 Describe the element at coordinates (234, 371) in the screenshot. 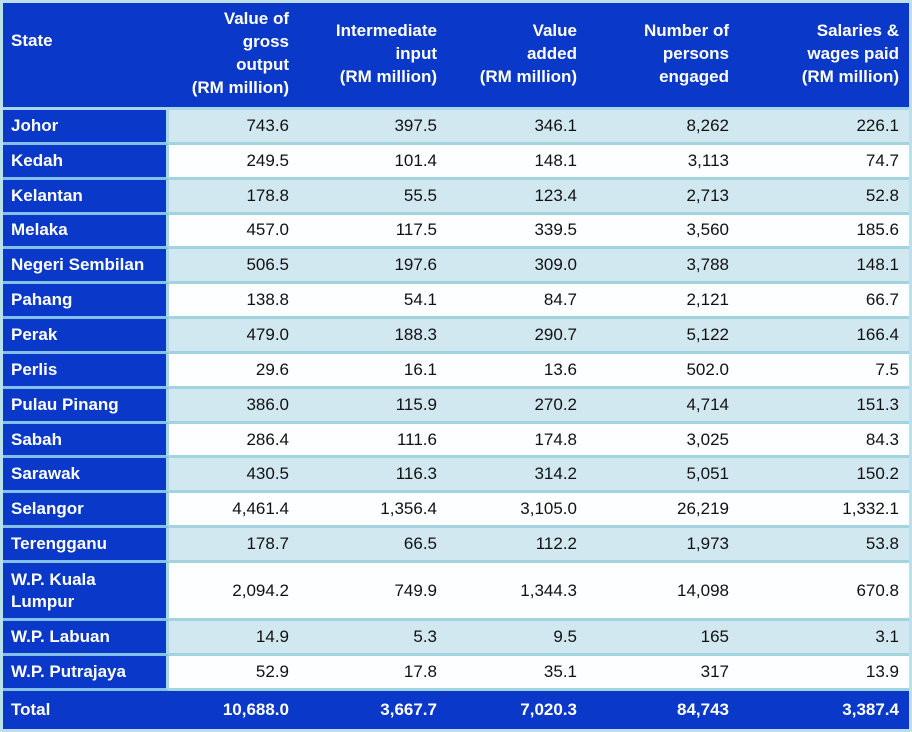

I see `value-cell: 29.6` at that location.